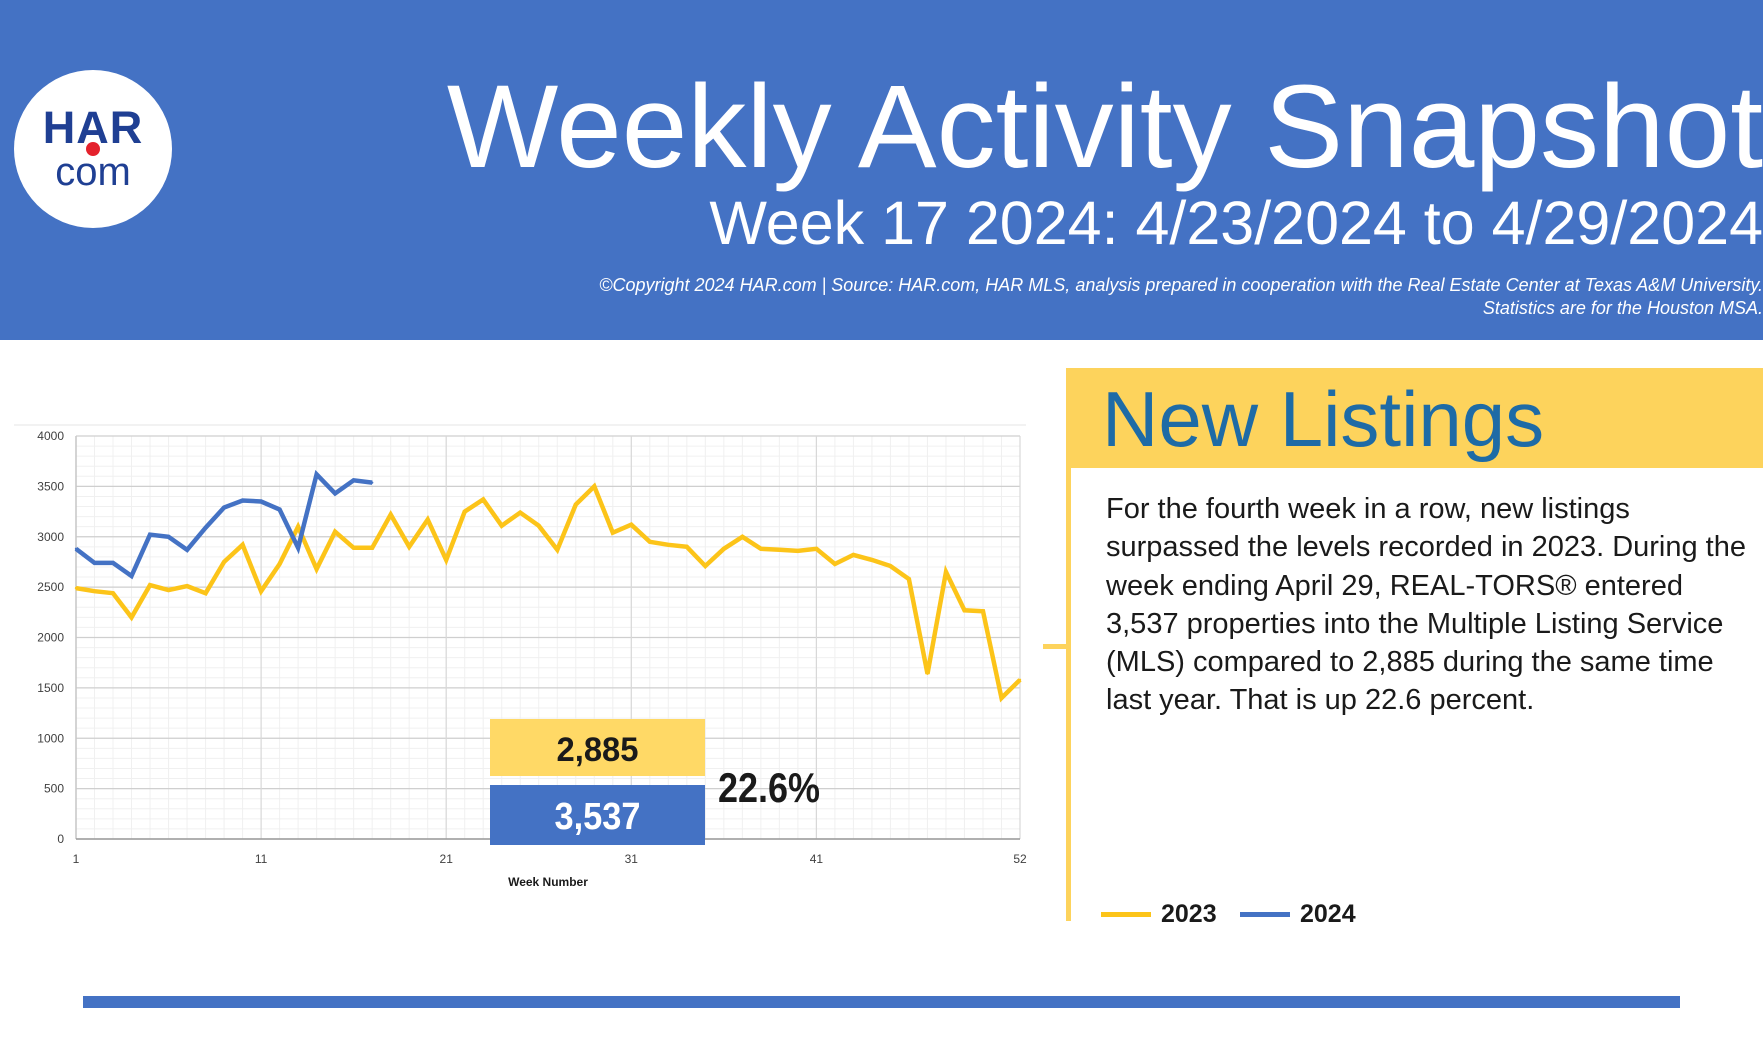 The image size is (1763, 1058). I want to click on footer-divider, so click(881, 1002).